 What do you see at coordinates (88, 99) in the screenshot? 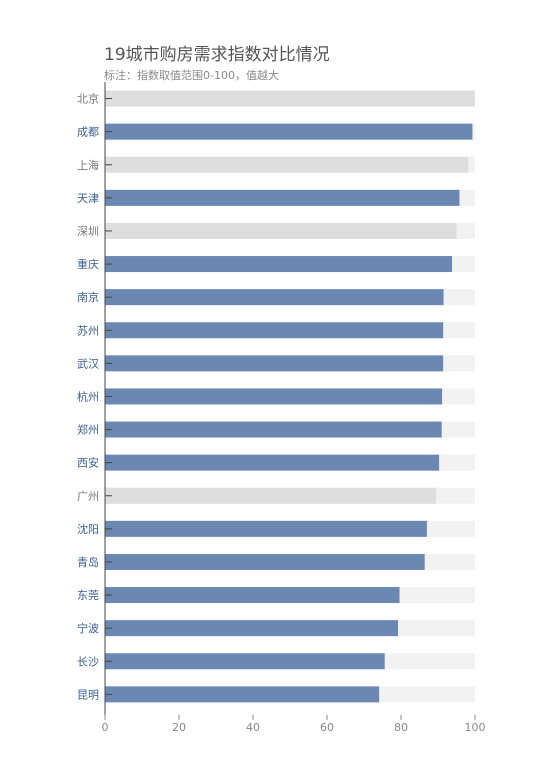
I see `category-label: 北京` at bounding box center [88, 99].